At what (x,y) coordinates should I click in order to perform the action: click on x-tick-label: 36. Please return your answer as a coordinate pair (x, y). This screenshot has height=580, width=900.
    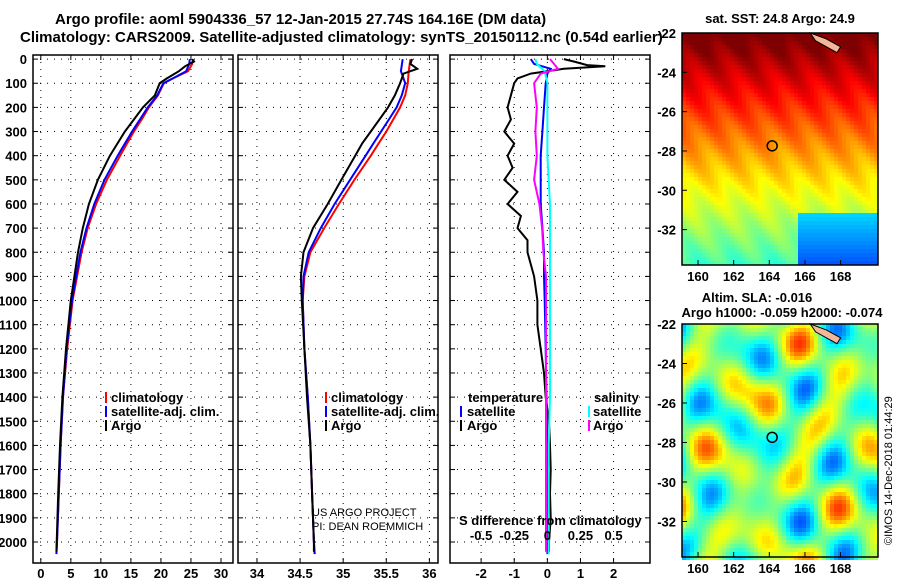
    Looking at the image, I should click on (429, 573).